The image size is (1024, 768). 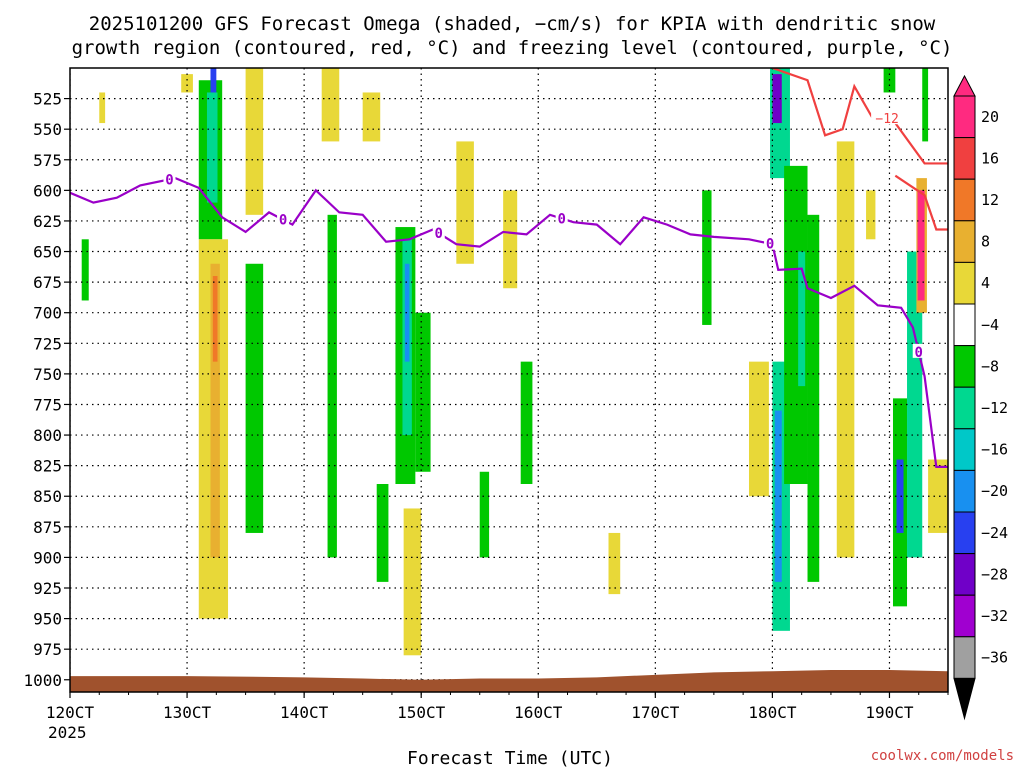 What do you see at coordinates (655, 712) in the screenshot?
I see `x-tick-label: 170CT` at bounding box center [655, 712].